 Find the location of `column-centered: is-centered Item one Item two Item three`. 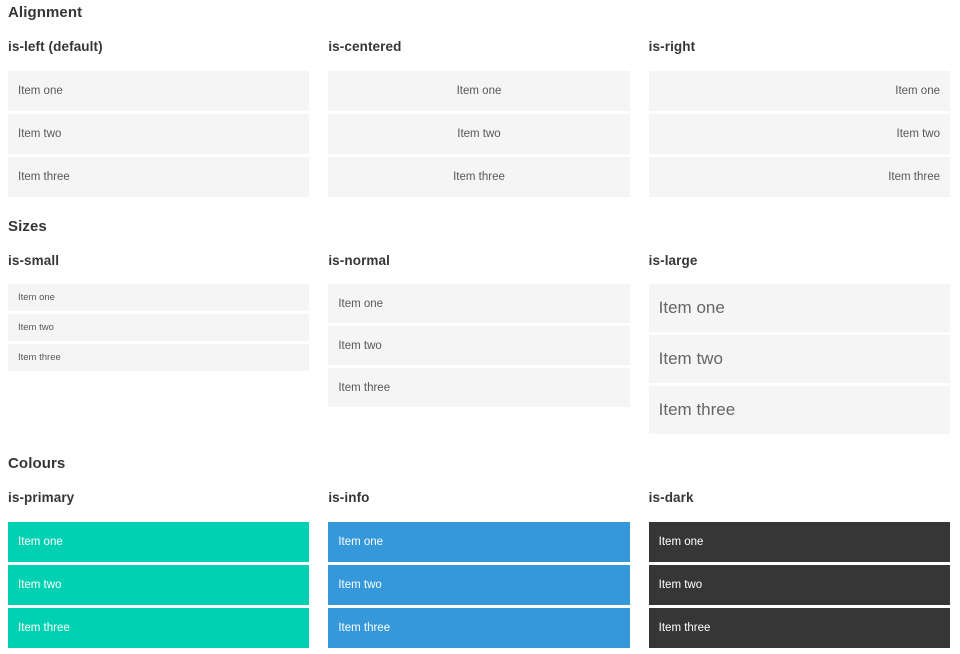

column-centered: is-centered Item one Item two Item three is located at coordinates (479, 119).